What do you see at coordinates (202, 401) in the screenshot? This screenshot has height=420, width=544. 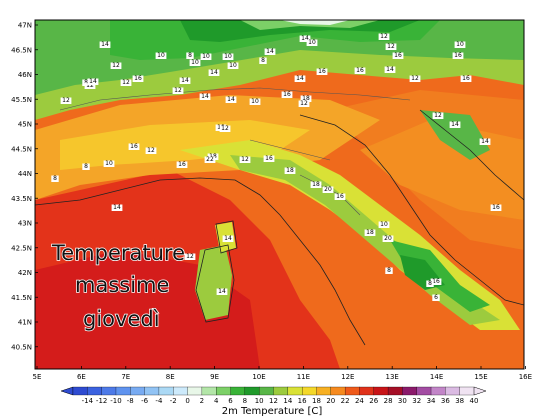 I see `colorbar-tick-label: 2` at bounding box center [202, 401].